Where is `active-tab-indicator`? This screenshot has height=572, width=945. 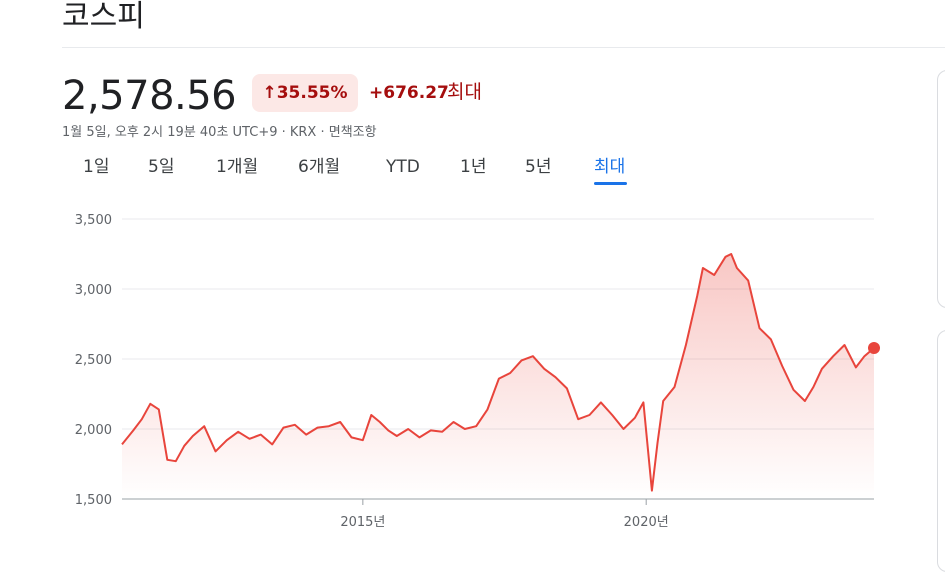 active-tab-indicator is located at coordinates (610, 183).